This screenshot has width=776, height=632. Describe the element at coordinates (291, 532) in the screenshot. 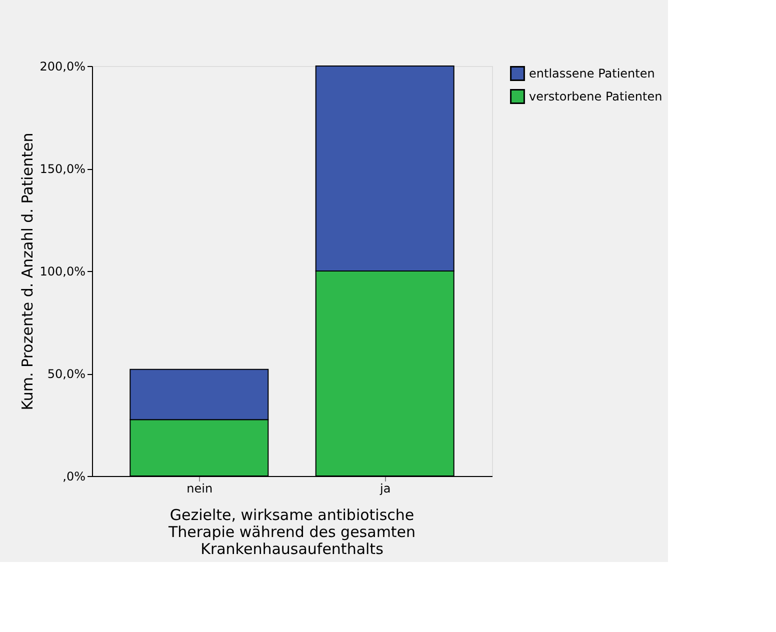

I see `x-axis-title: Gezielte, wirksame antibiotische Therapie während des gesamten Krankenhausaufenthalts` at that location.